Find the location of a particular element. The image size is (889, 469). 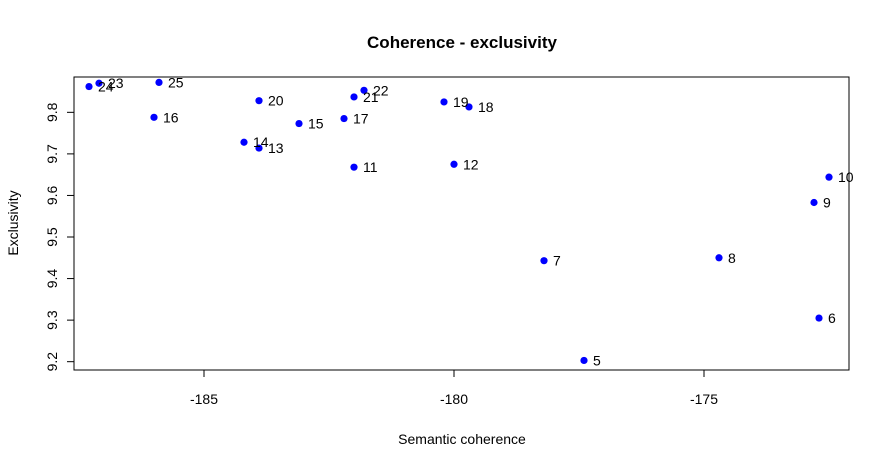

y-tick-label: 9.3 is located at coordinates (52, 320).